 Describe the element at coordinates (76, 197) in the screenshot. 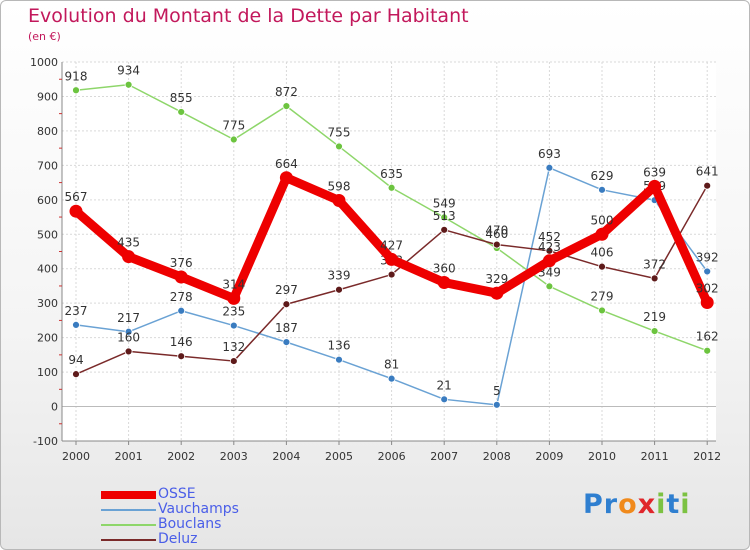

I see `data-label-osse: 567` at that location.